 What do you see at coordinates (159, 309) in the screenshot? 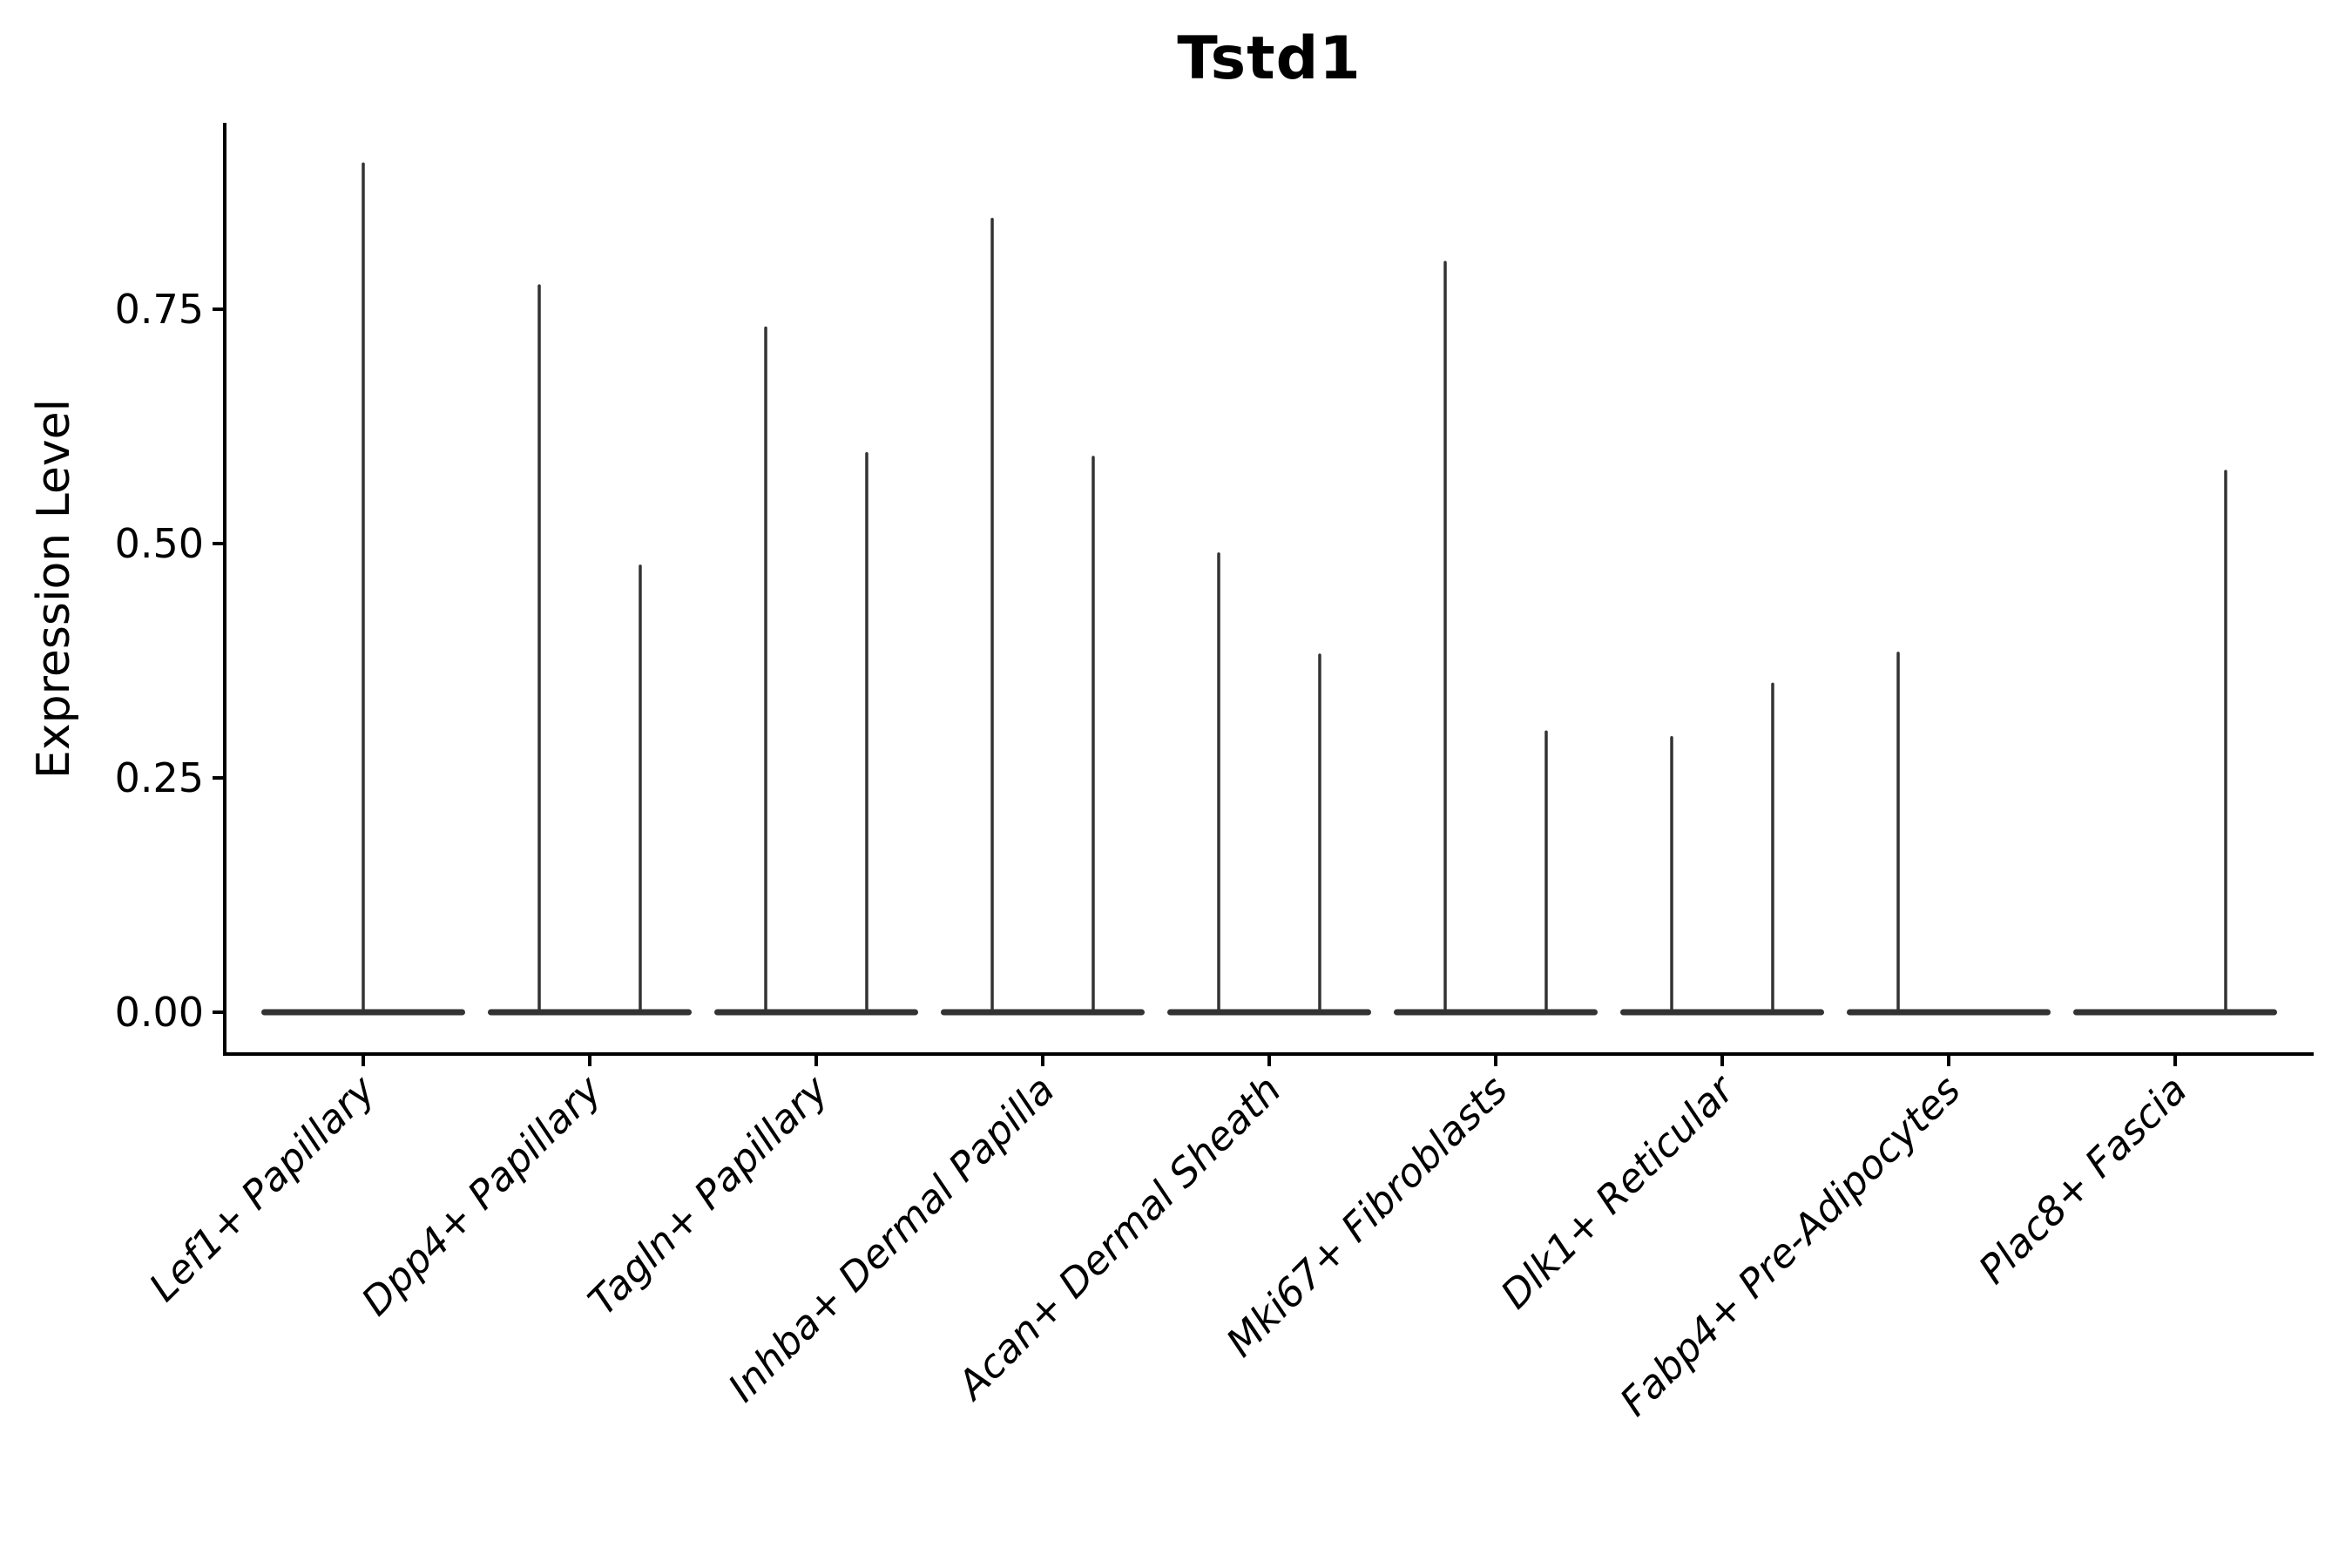
I see `y-tick-label: 0.75` at bounding box center [159, 309].